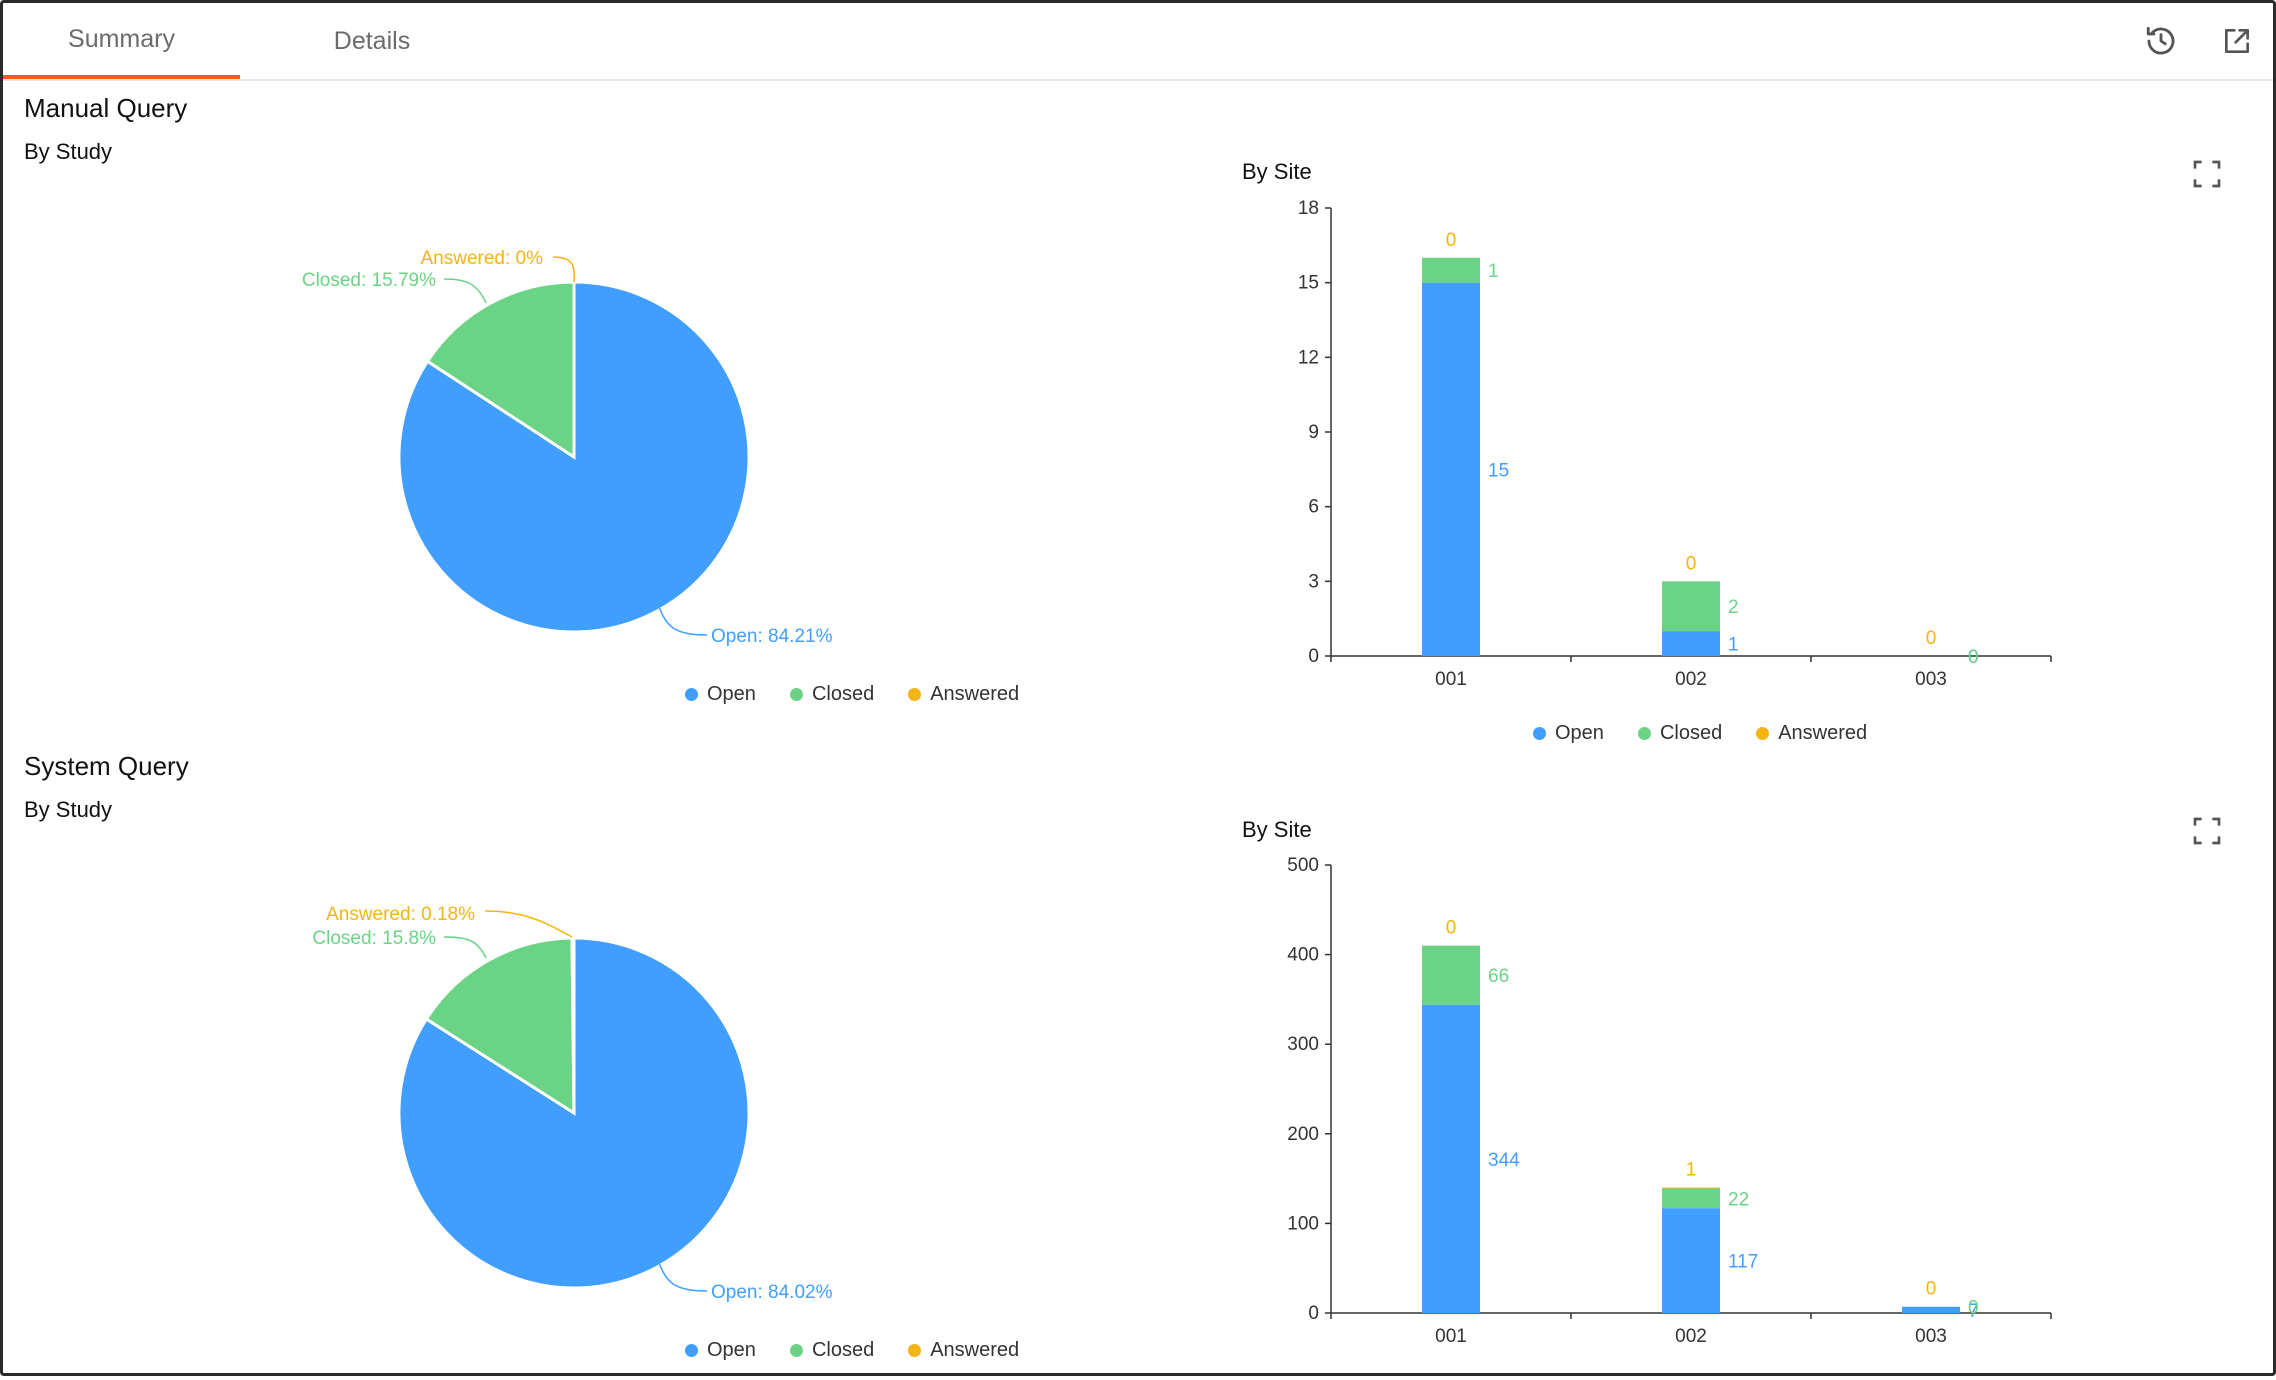 Image resolution: width=2276 pixels, height=1380 pixels. Describe the element at coordinates (2207, 831) in the screenshot. I see `system-fullscreen-icon` at that location.